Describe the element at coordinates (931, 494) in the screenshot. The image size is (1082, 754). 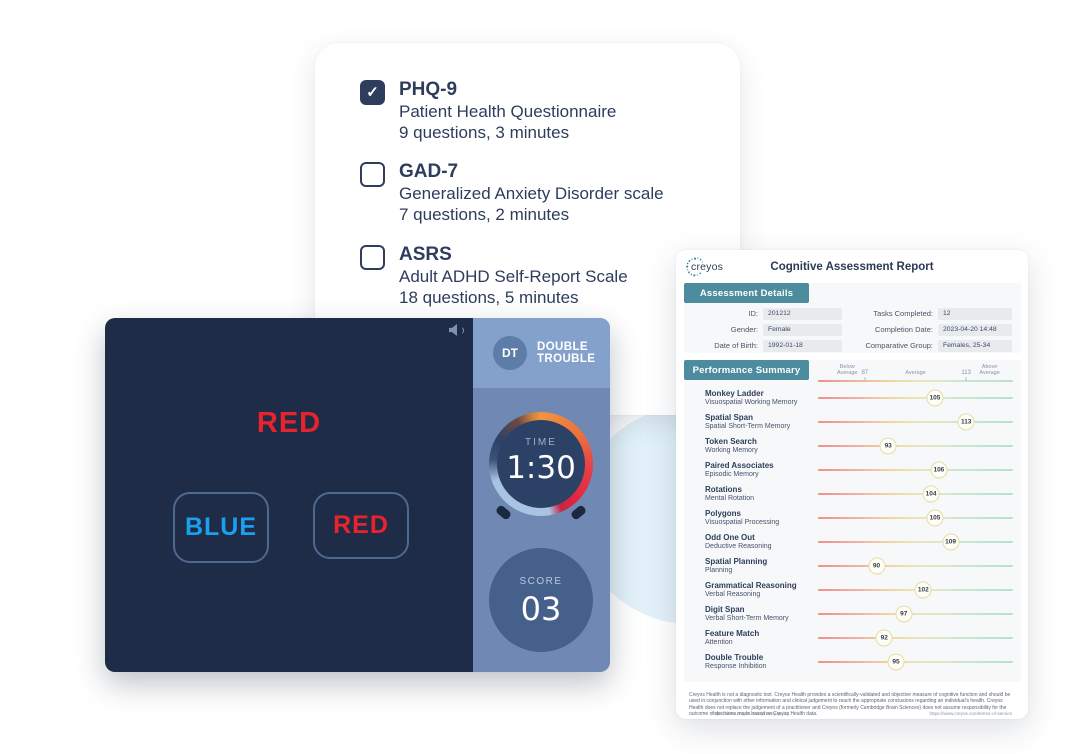
I see `score-badge: 104` at that location.